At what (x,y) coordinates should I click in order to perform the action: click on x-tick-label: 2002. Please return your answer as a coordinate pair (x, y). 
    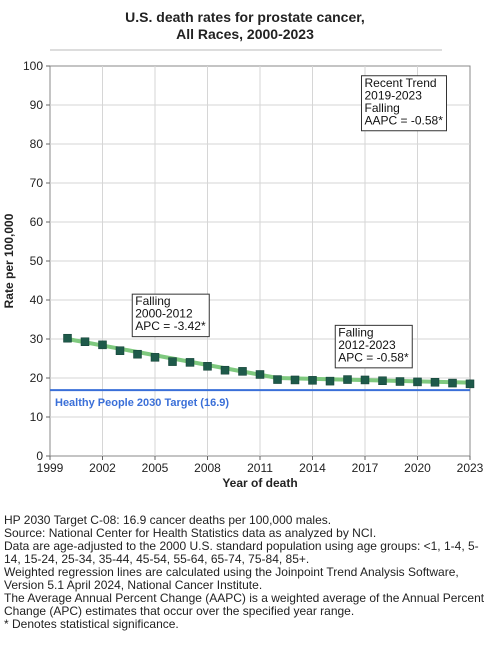
    Looking at the image, I should click on (102, 468).